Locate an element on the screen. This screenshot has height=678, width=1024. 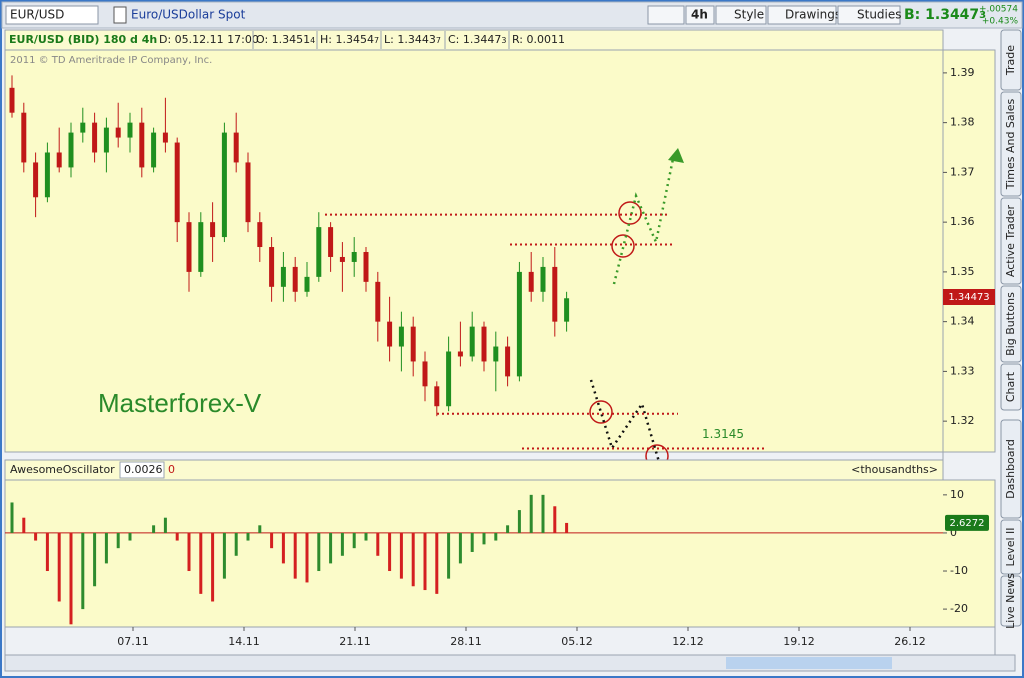
scroll-thumb is located at coordinates (809, 663).